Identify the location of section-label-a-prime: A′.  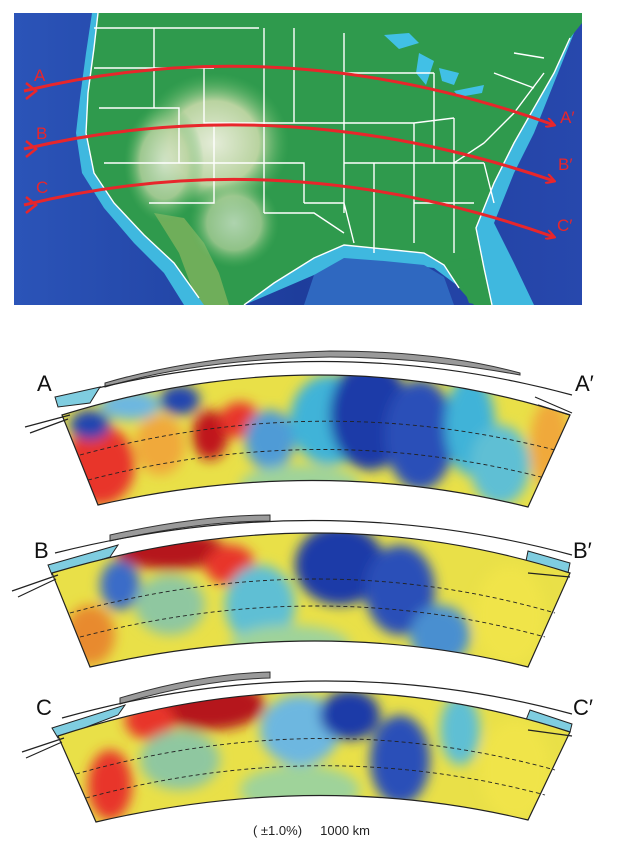
(584, 383).